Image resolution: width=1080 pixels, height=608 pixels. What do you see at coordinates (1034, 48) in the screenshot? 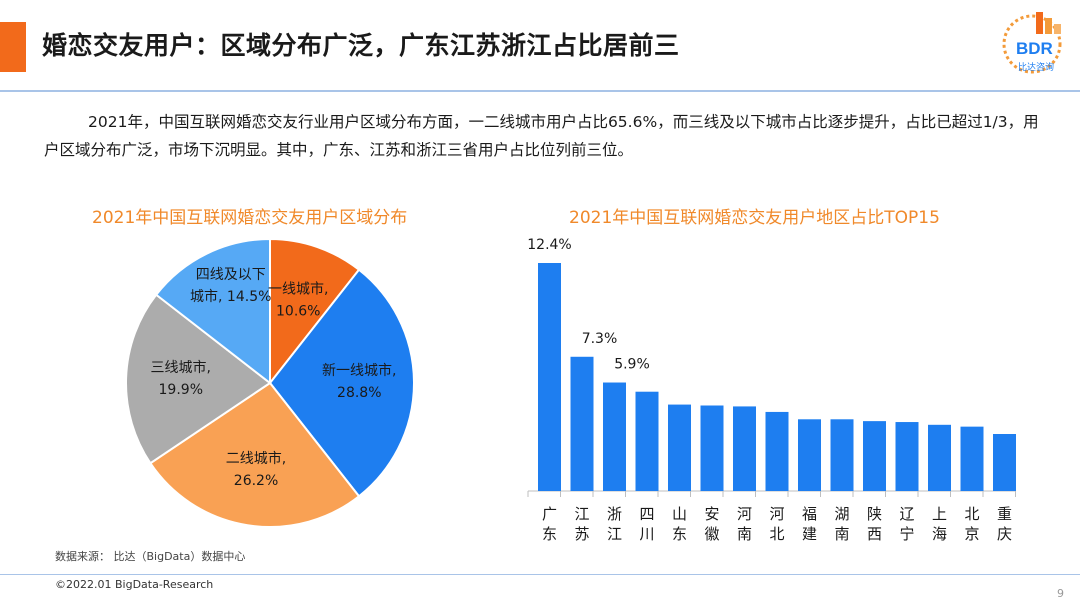
I see `logo-text: BDR` at bounding box center [1034, 48].